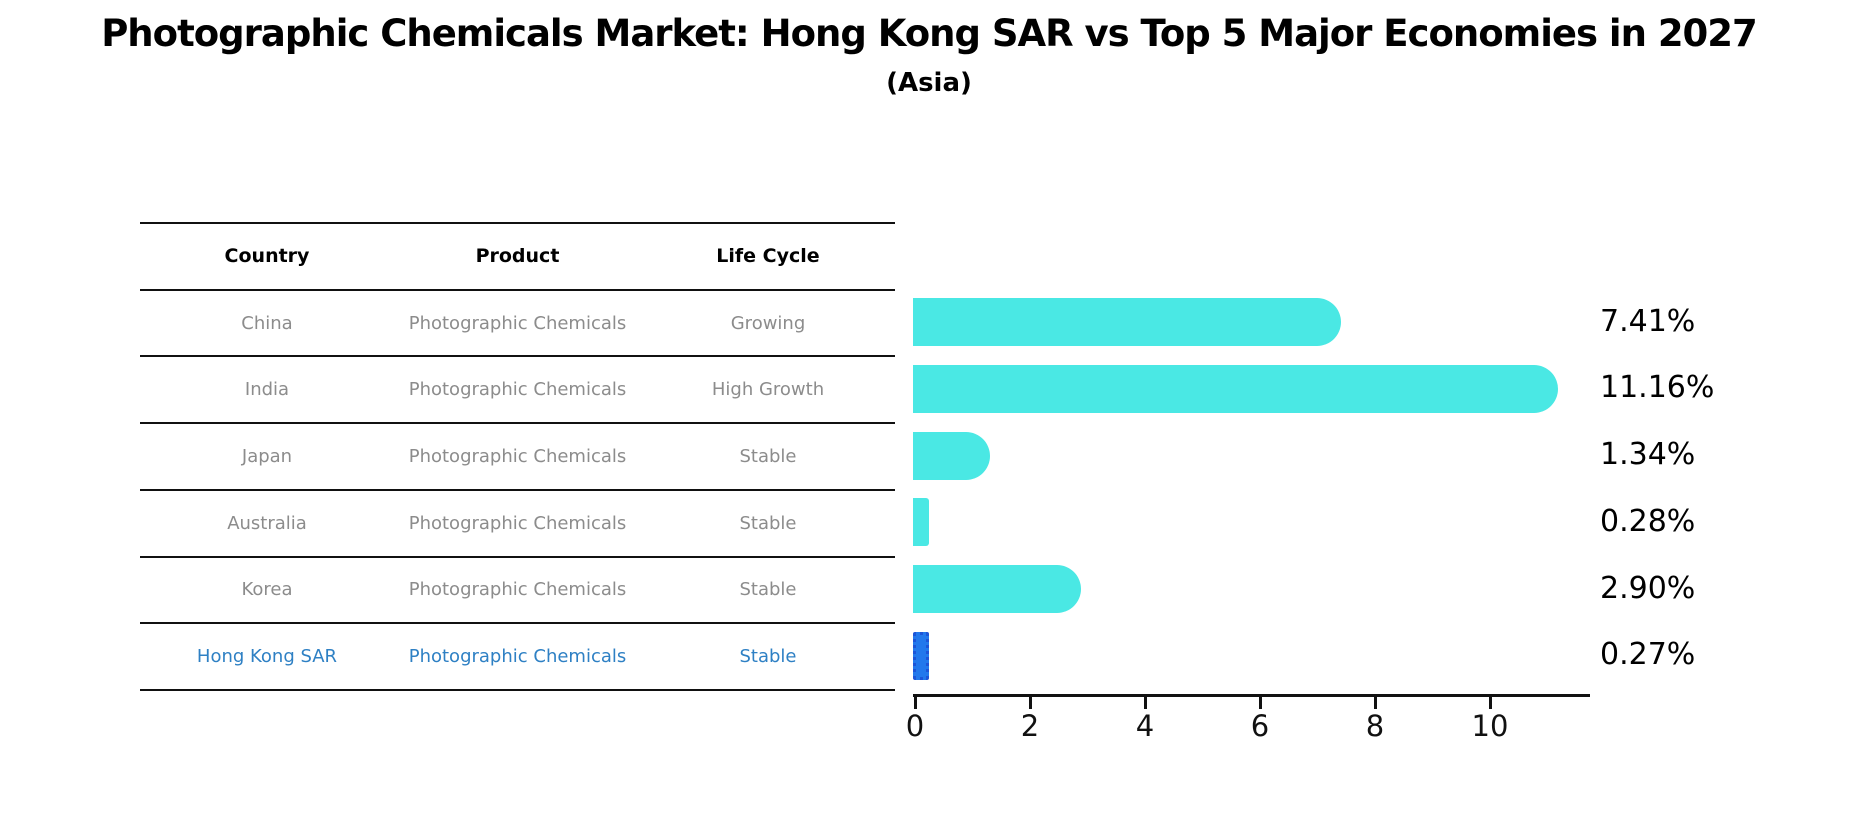  What do you see at coordinates (267, 323) in the screenshot?
I see `table-row-china-country: China` at bounding box center [267, 323].